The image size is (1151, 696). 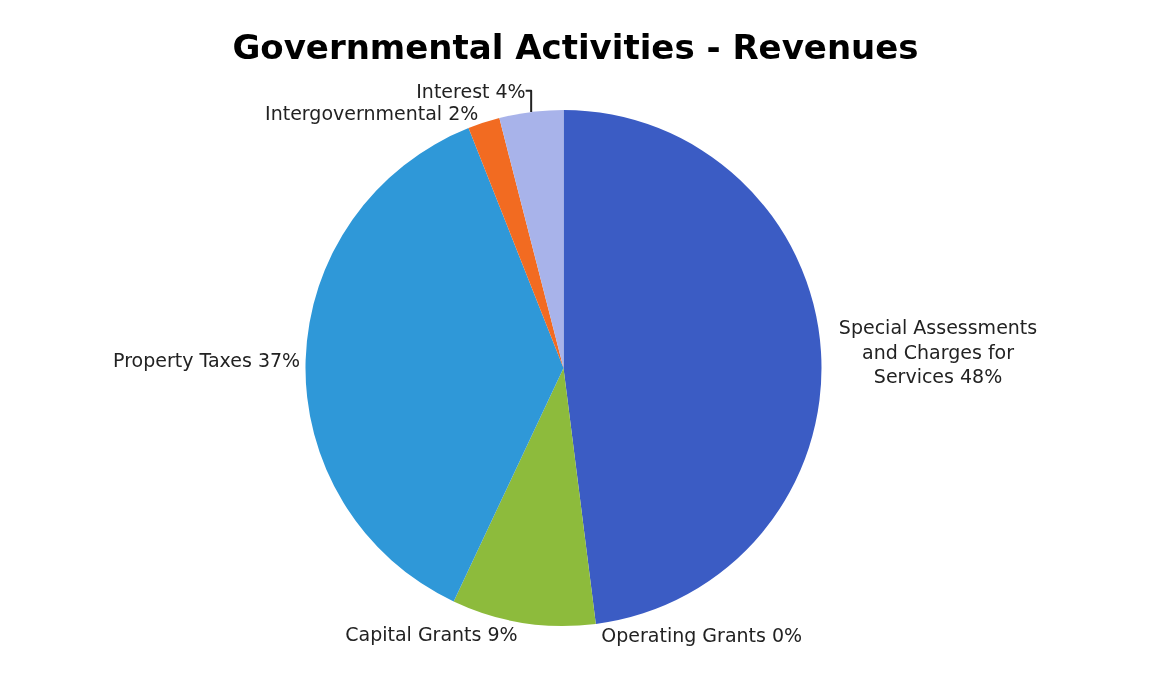 I want to click on chart-title: Governmental Activities - Revenues, so click(x=575, y=46).